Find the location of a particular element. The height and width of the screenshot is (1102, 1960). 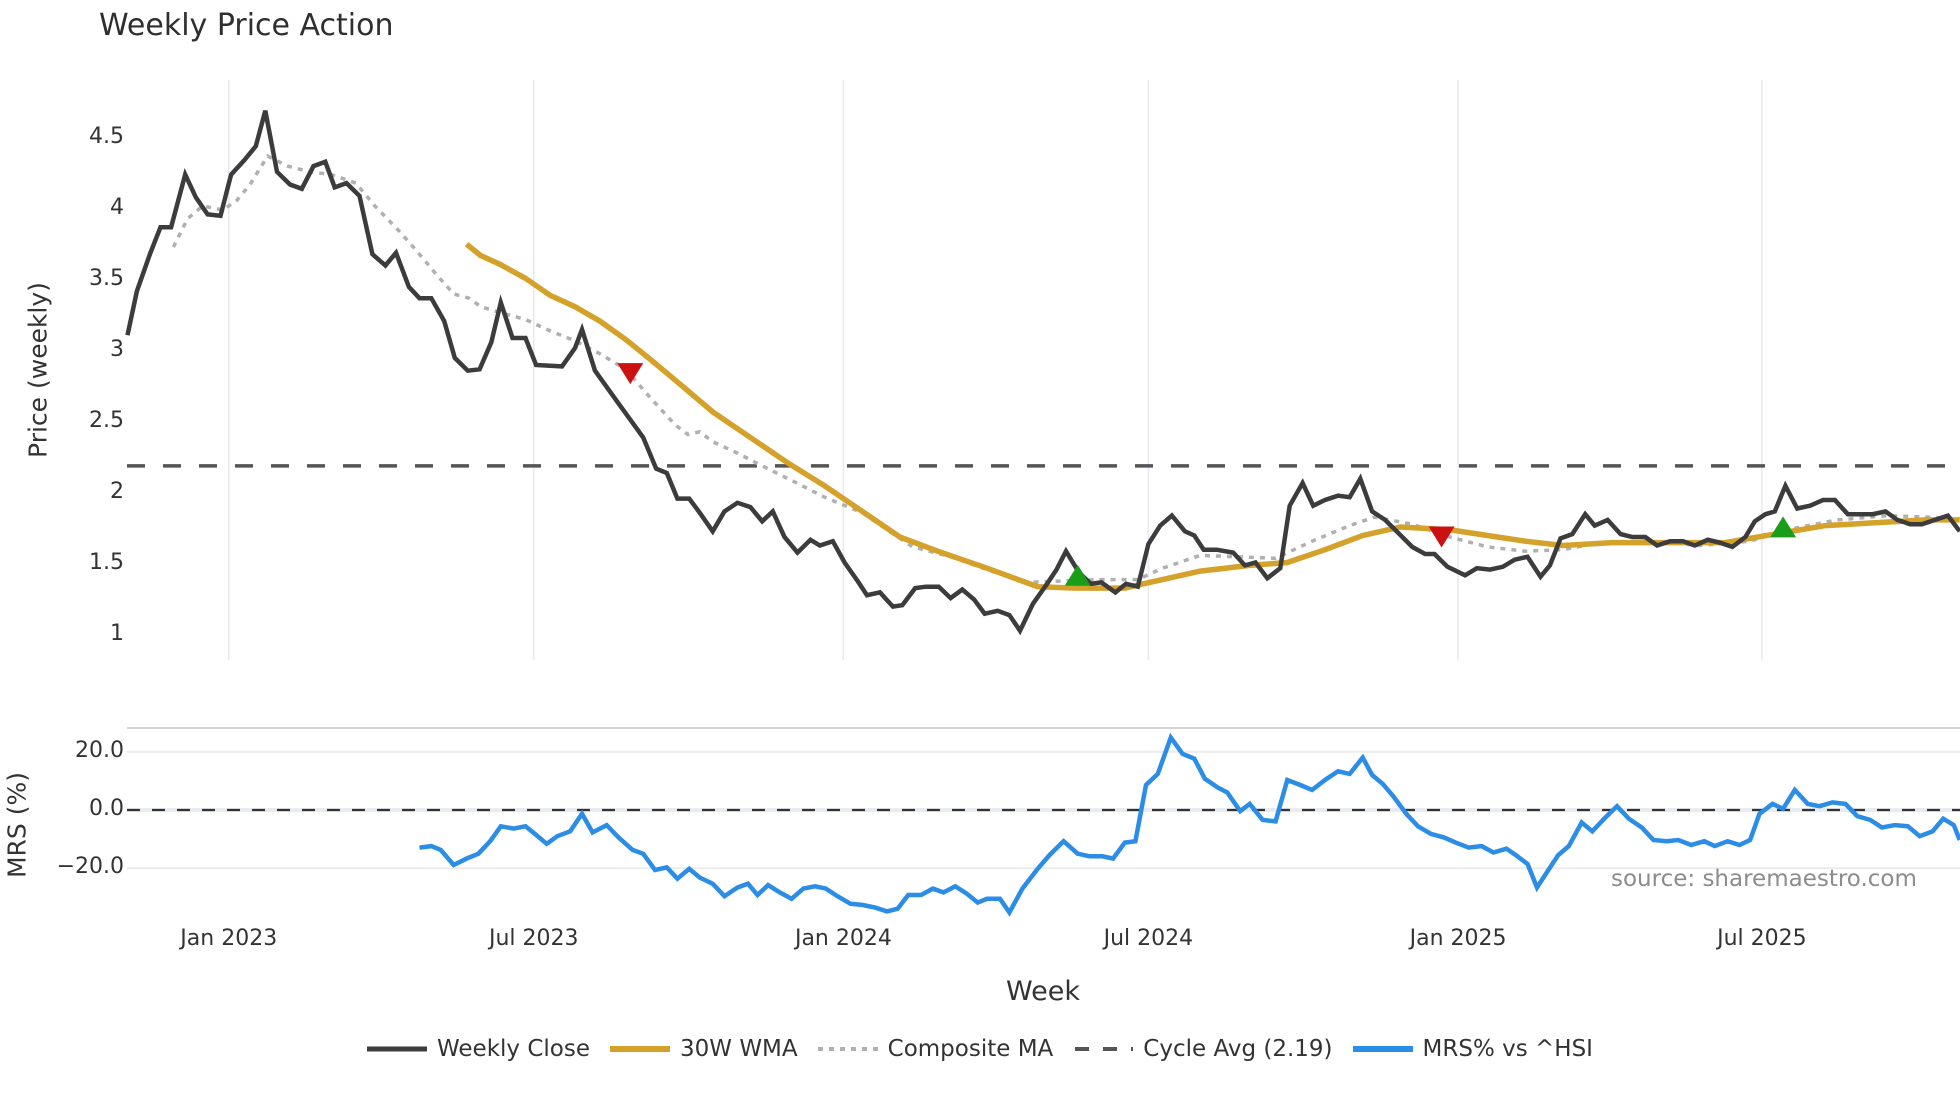

legend-item-30w-wma: 30W WMA is located at coordinates (704, 1049).